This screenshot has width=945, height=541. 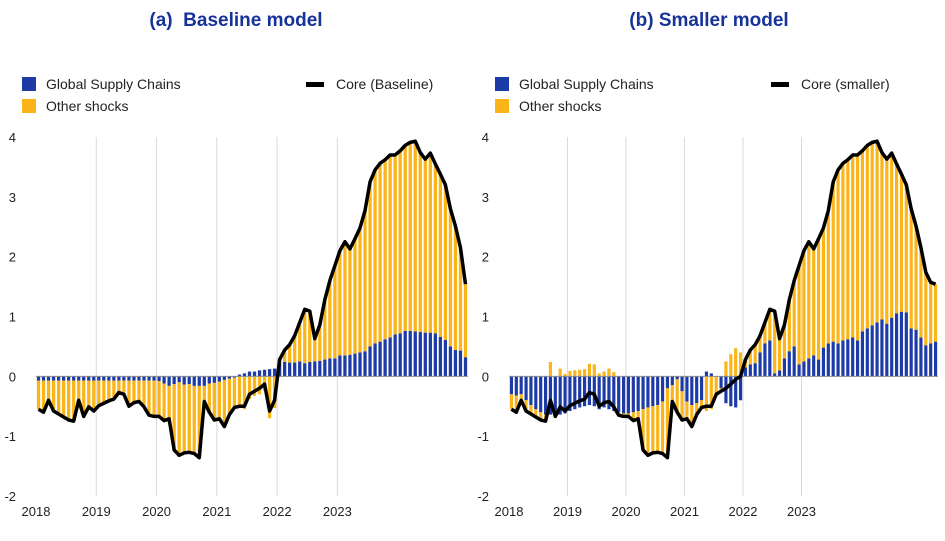 I want to click on legend-item-core: Core (smaller), so click(x=830, y=84).